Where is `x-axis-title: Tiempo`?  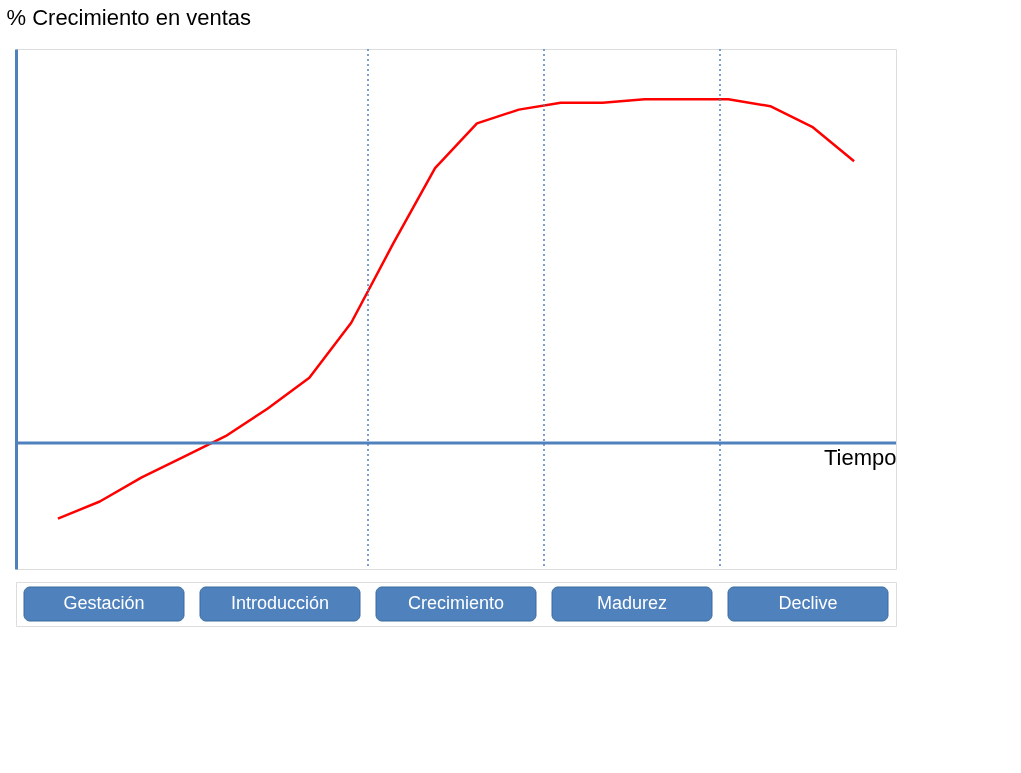 x-axis-title: Tiempo is located at coordinates (860, 457).